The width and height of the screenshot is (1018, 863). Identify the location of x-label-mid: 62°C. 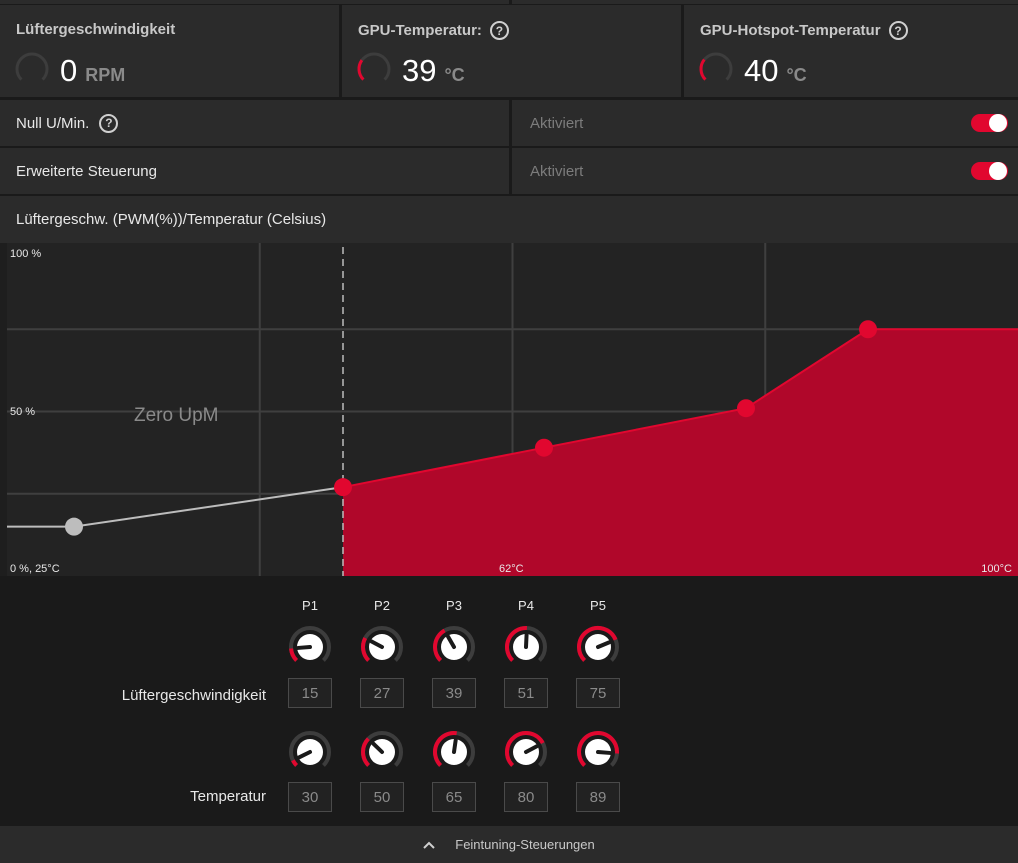
(511, 569).